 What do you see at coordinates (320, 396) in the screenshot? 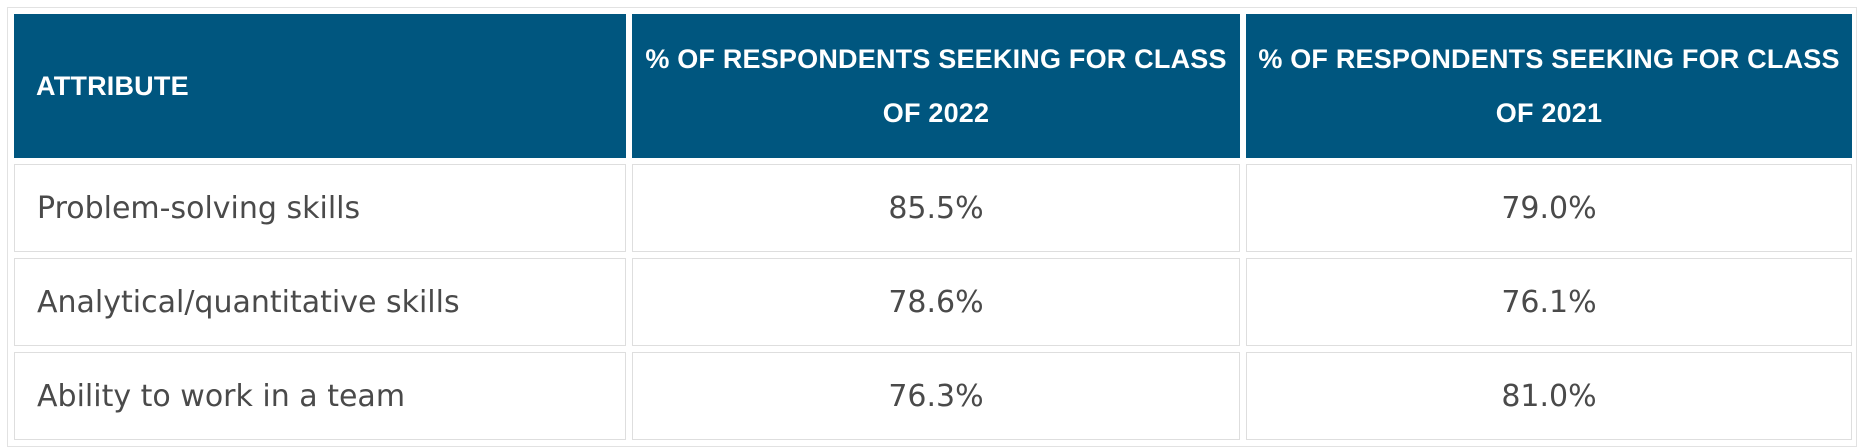
I see `attribute-cell: Ability to work in a team` at bounding box center [320, 396].